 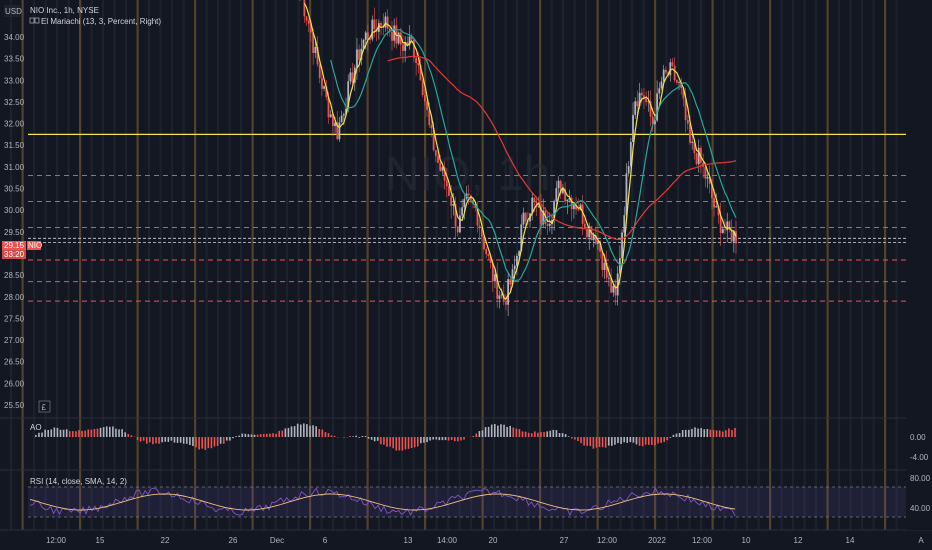 I want to click on price-tick-label: 25.50, so click(x=14, y=405).